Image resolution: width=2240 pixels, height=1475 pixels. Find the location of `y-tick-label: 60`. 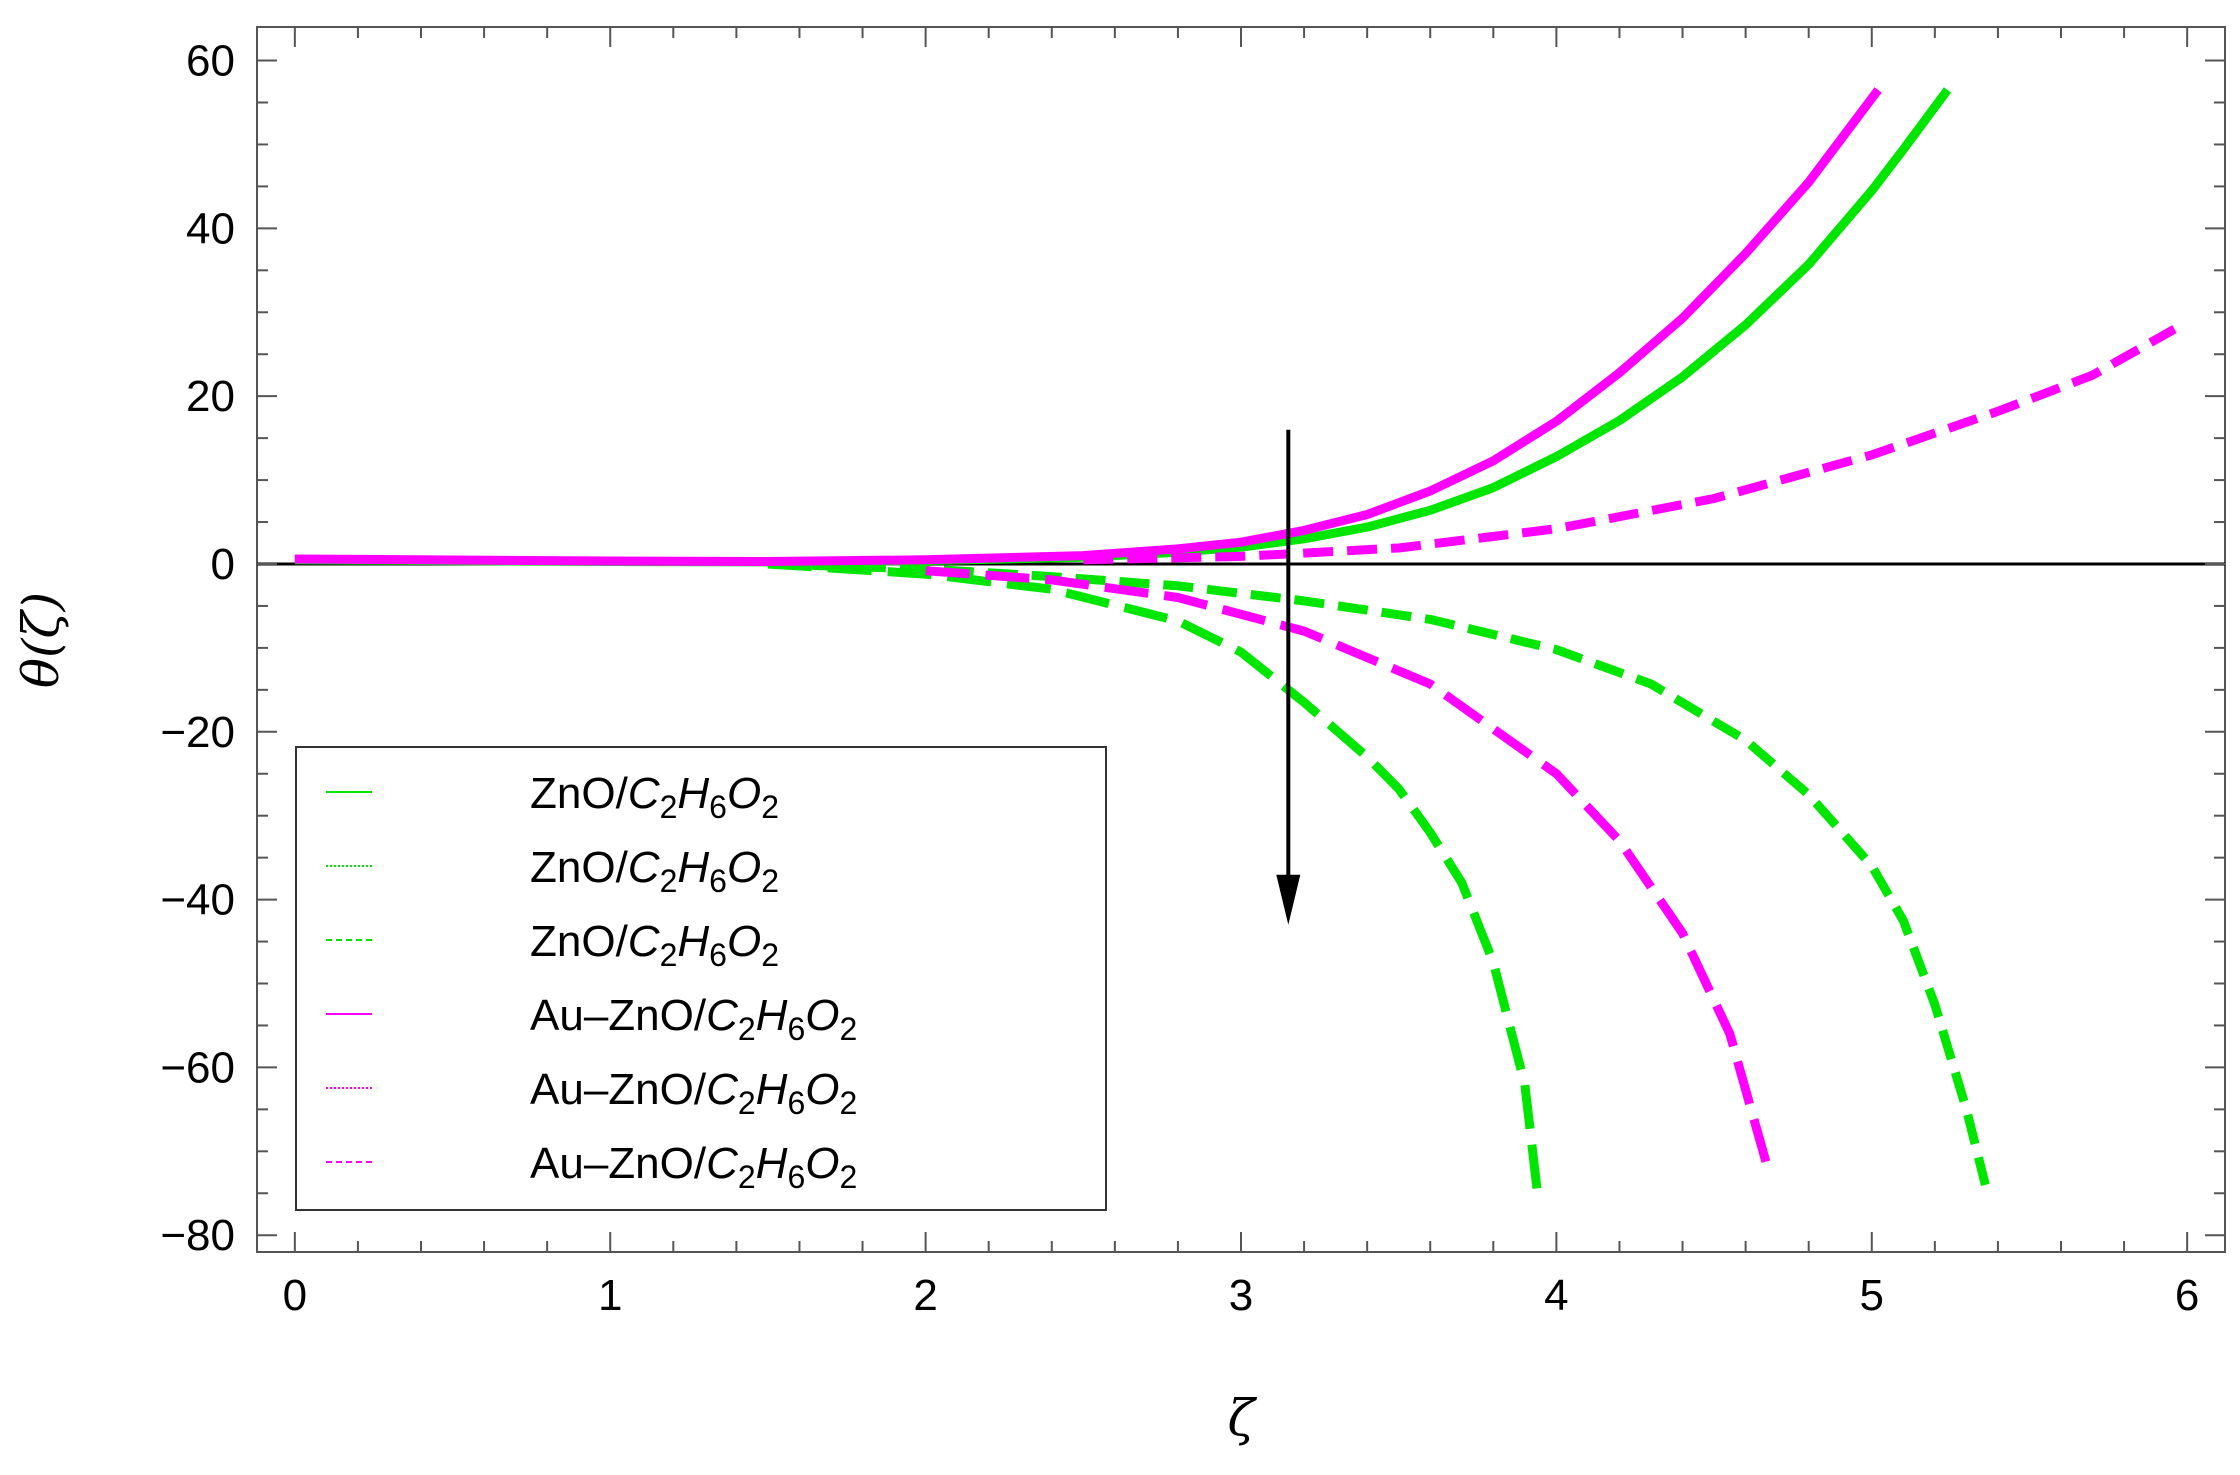

y-tick-label: 60 is located at coordinates (210, 61).